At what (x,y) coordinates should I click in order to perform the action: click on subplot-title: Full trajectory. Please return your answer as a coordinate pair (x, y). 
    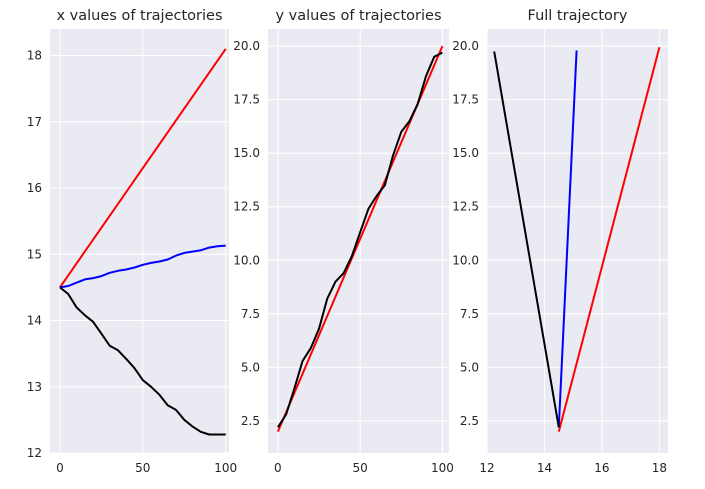
    Looking at the image, I should click on (578, 16).